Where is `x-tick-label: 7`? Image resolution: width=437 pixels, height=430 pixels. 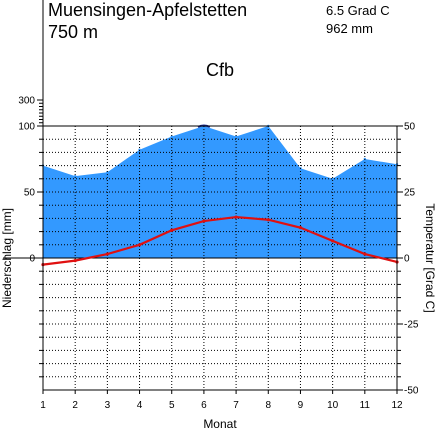 x-tick-label: 7 is located at coordinates (236, 405).